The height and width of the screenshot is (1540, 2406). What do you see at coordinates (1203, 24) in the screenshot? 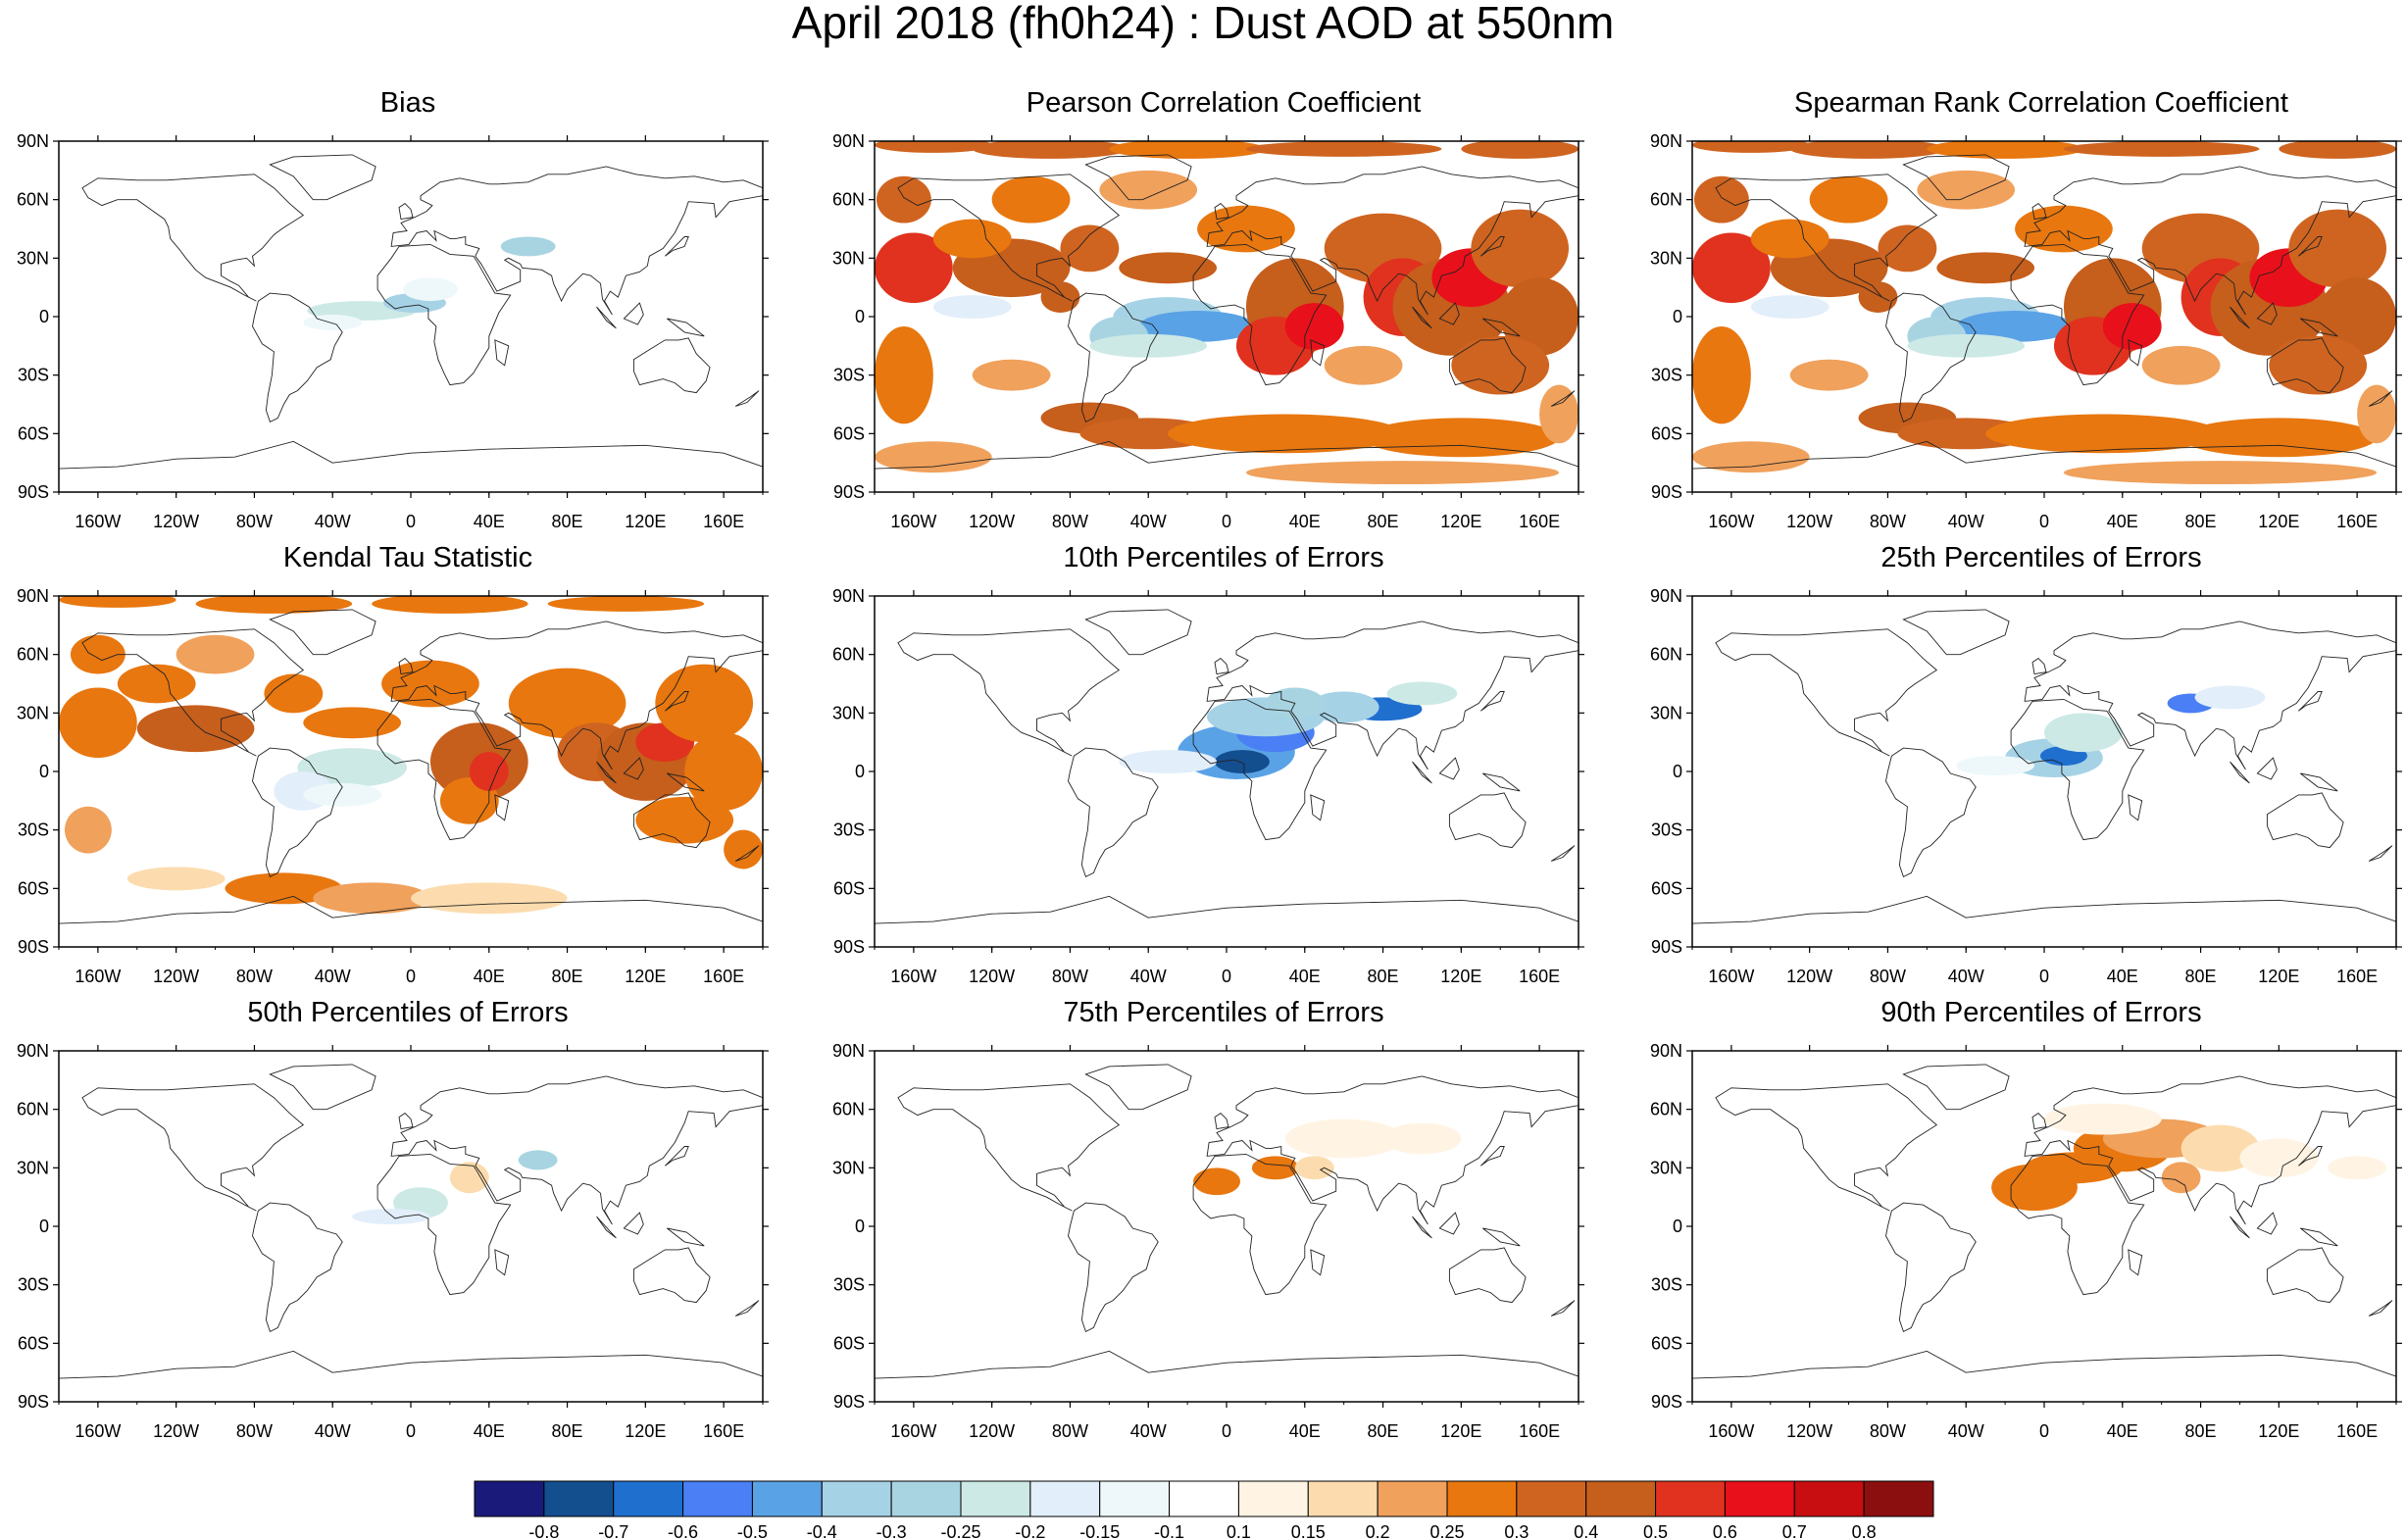
I see `main-title: April 2018 (fh0h24) : Dust AOD at 550nm` at bounding box center [1203, 24].